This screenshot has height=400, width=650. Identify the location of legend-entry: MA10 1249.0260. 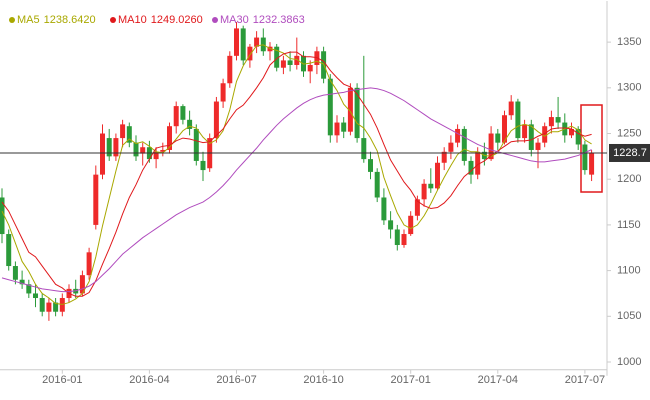
(160, 20).